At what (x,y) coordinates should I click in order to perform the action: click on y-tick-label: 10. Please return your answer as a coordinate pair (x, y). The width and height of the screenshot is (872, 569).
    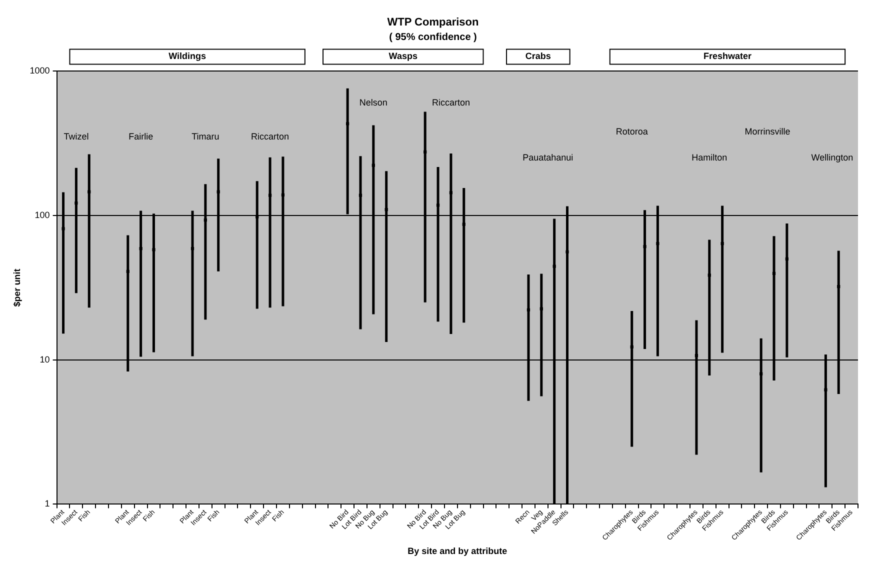
    Looking at the image, I should click on (45, 359).